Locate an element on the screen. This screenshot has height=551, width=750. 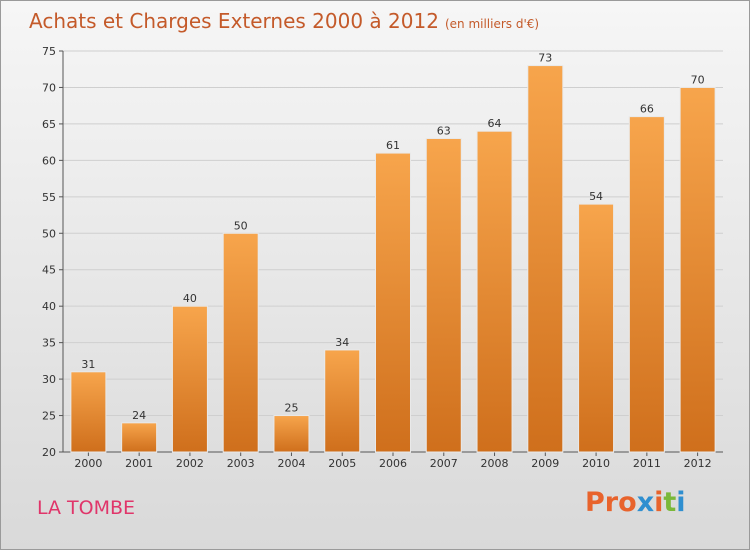
value-label-2003: 50 is located at coordinates (241, 225).